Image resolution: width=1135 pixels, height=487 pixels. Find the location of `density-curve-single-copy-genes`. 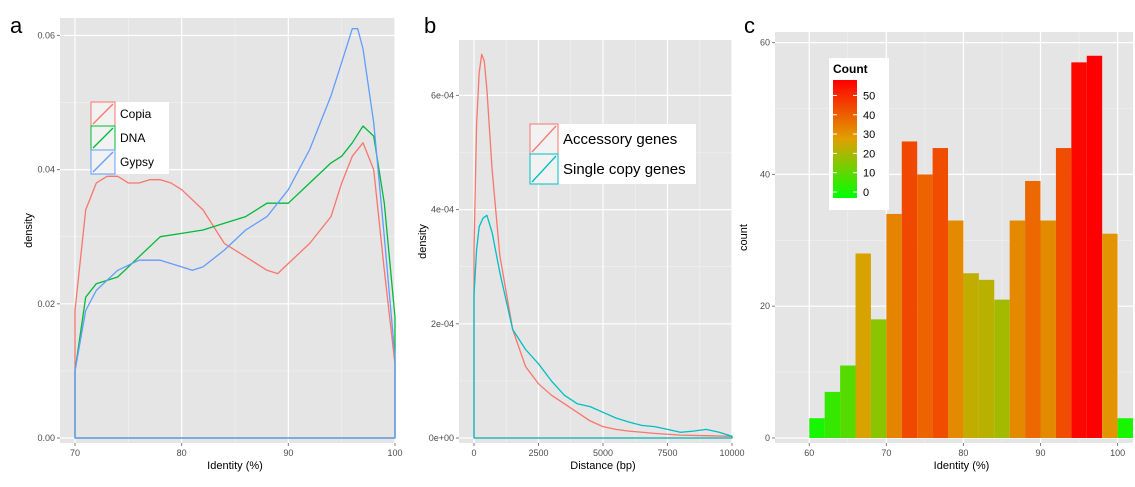

density-curve-single-copy-genes is located at coordinates (603, 326).